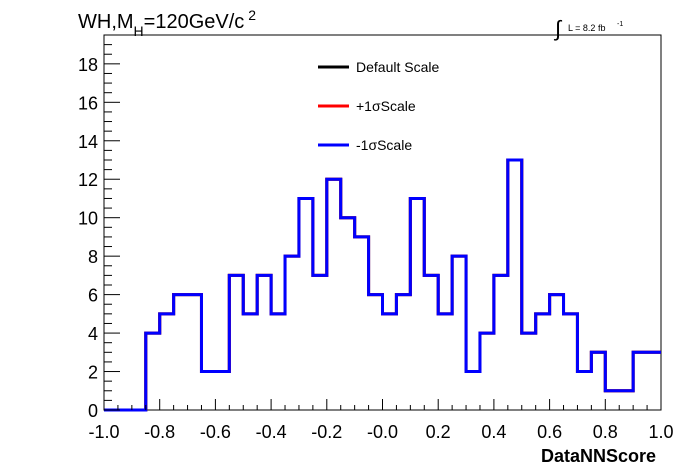 The image size is (696, 472). Describe the element at coordinates (93, 334) in the screenshot. I see `y-tick-label: 4` at that location.